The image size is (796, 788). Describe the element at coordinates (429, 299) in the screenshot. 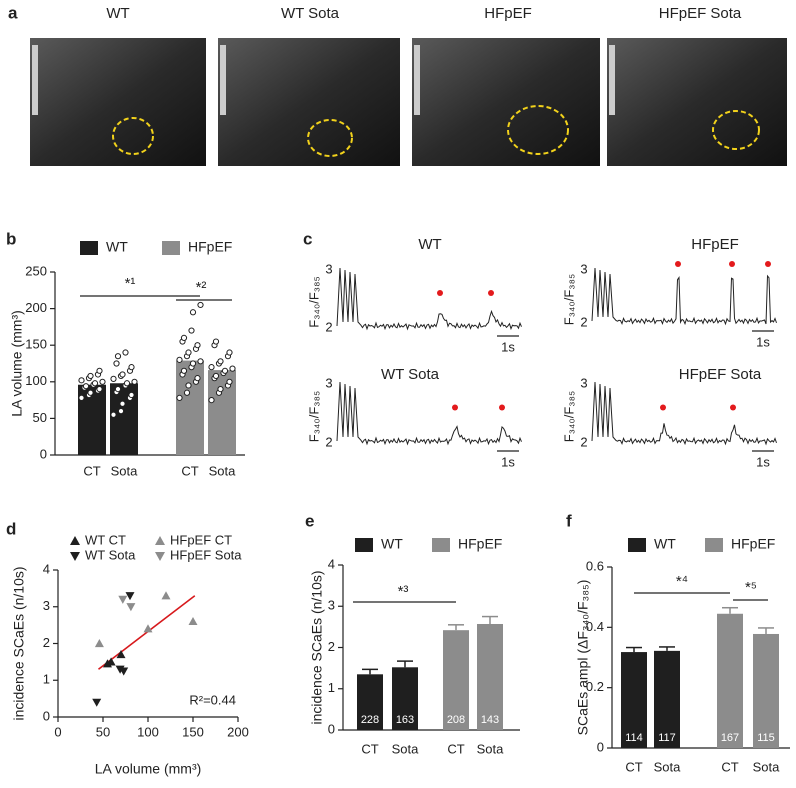

I see `trace` at that location.